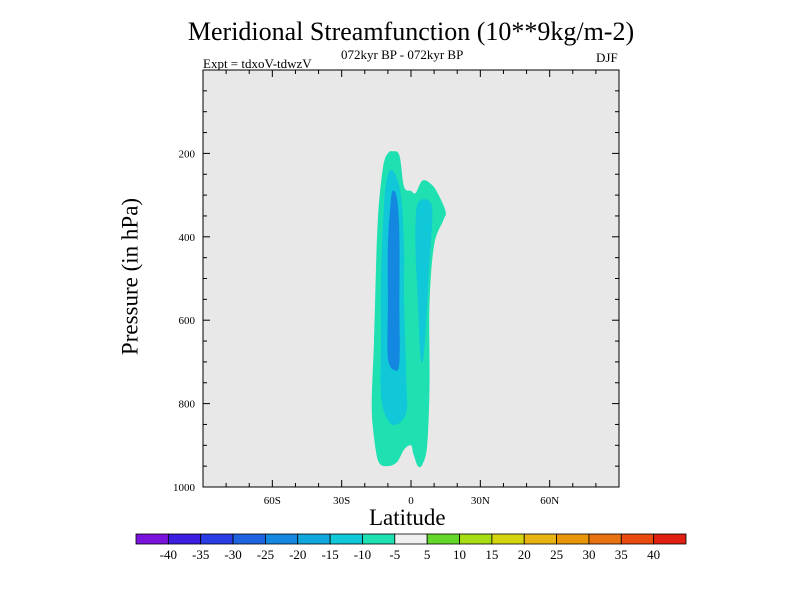 The height and width of the screenshot is (605, 800). Describe the element at coordinates (407, 517) in the screenshot. I see `x-axis-label: Latitude` at that location.